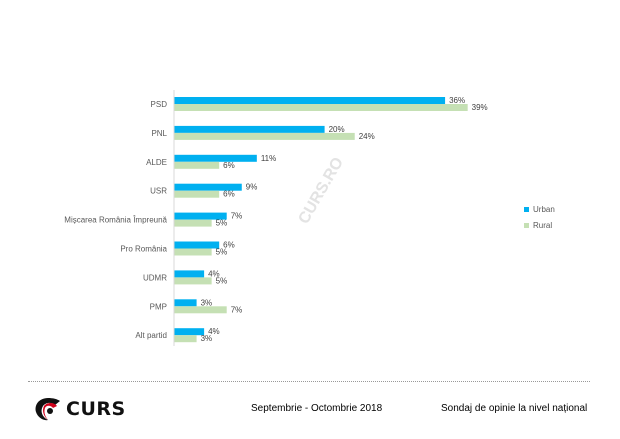  What do you see at coordinates (457, 100) in the screenshot?
I see `data-label: 36%` at bounding box center [457, 100].